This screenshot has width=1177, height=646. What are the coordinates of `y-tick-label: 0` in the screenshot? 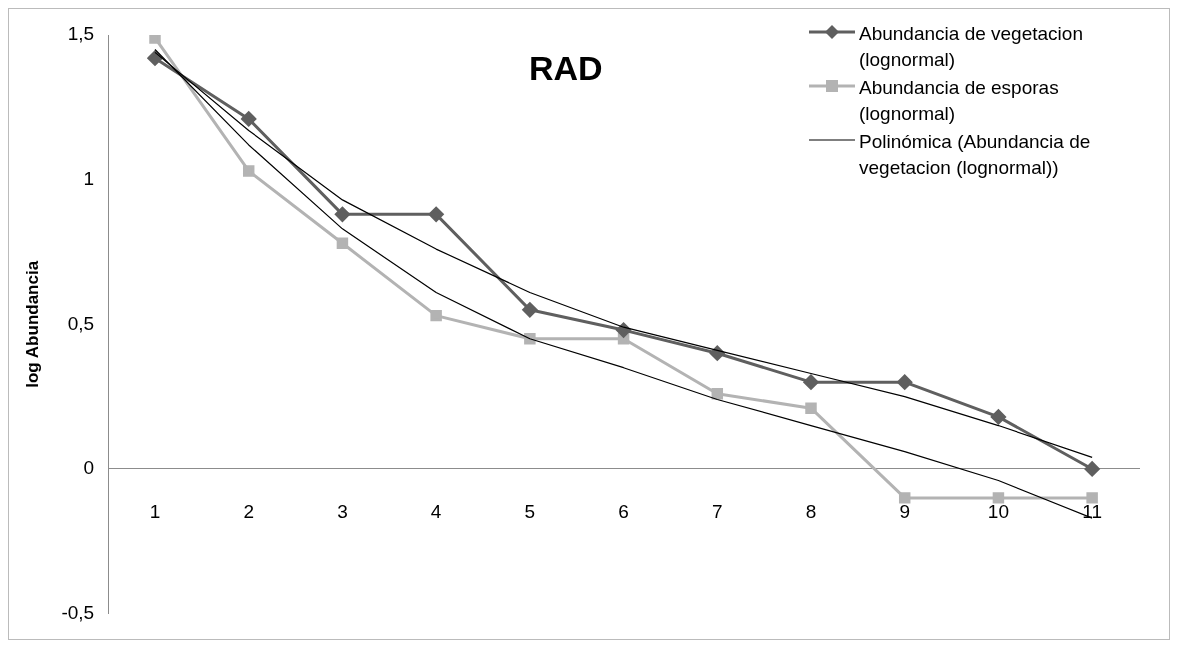 It's located at (89, 468).